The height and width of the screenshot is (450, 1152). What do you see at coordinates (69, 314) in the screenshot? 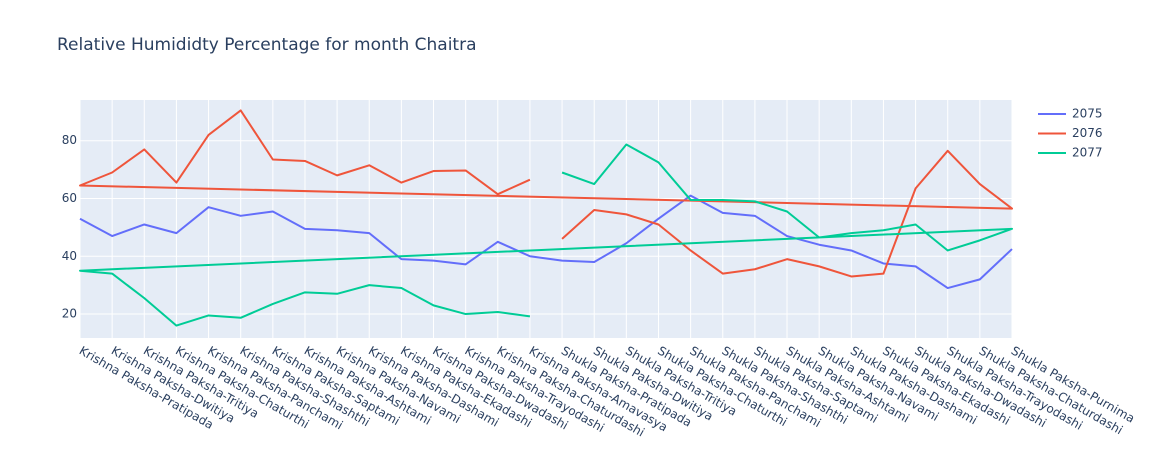
I see `y-tick-label: 20` at bounding box center [69, 314].